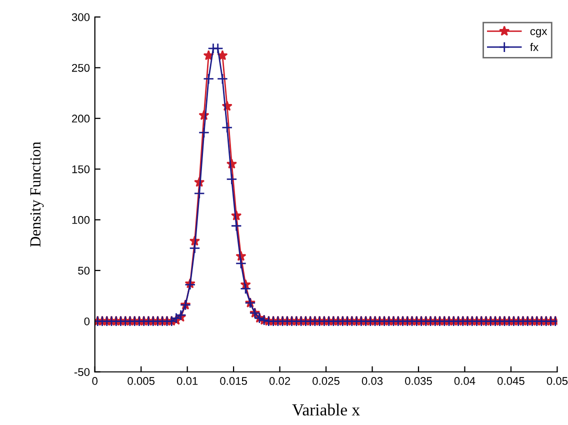 Image resolution: width=568 pixels, height=425 pixels. Describe the element at coordinates (534, 46) in the screenshot. I see `legend-label: fx` at that location.